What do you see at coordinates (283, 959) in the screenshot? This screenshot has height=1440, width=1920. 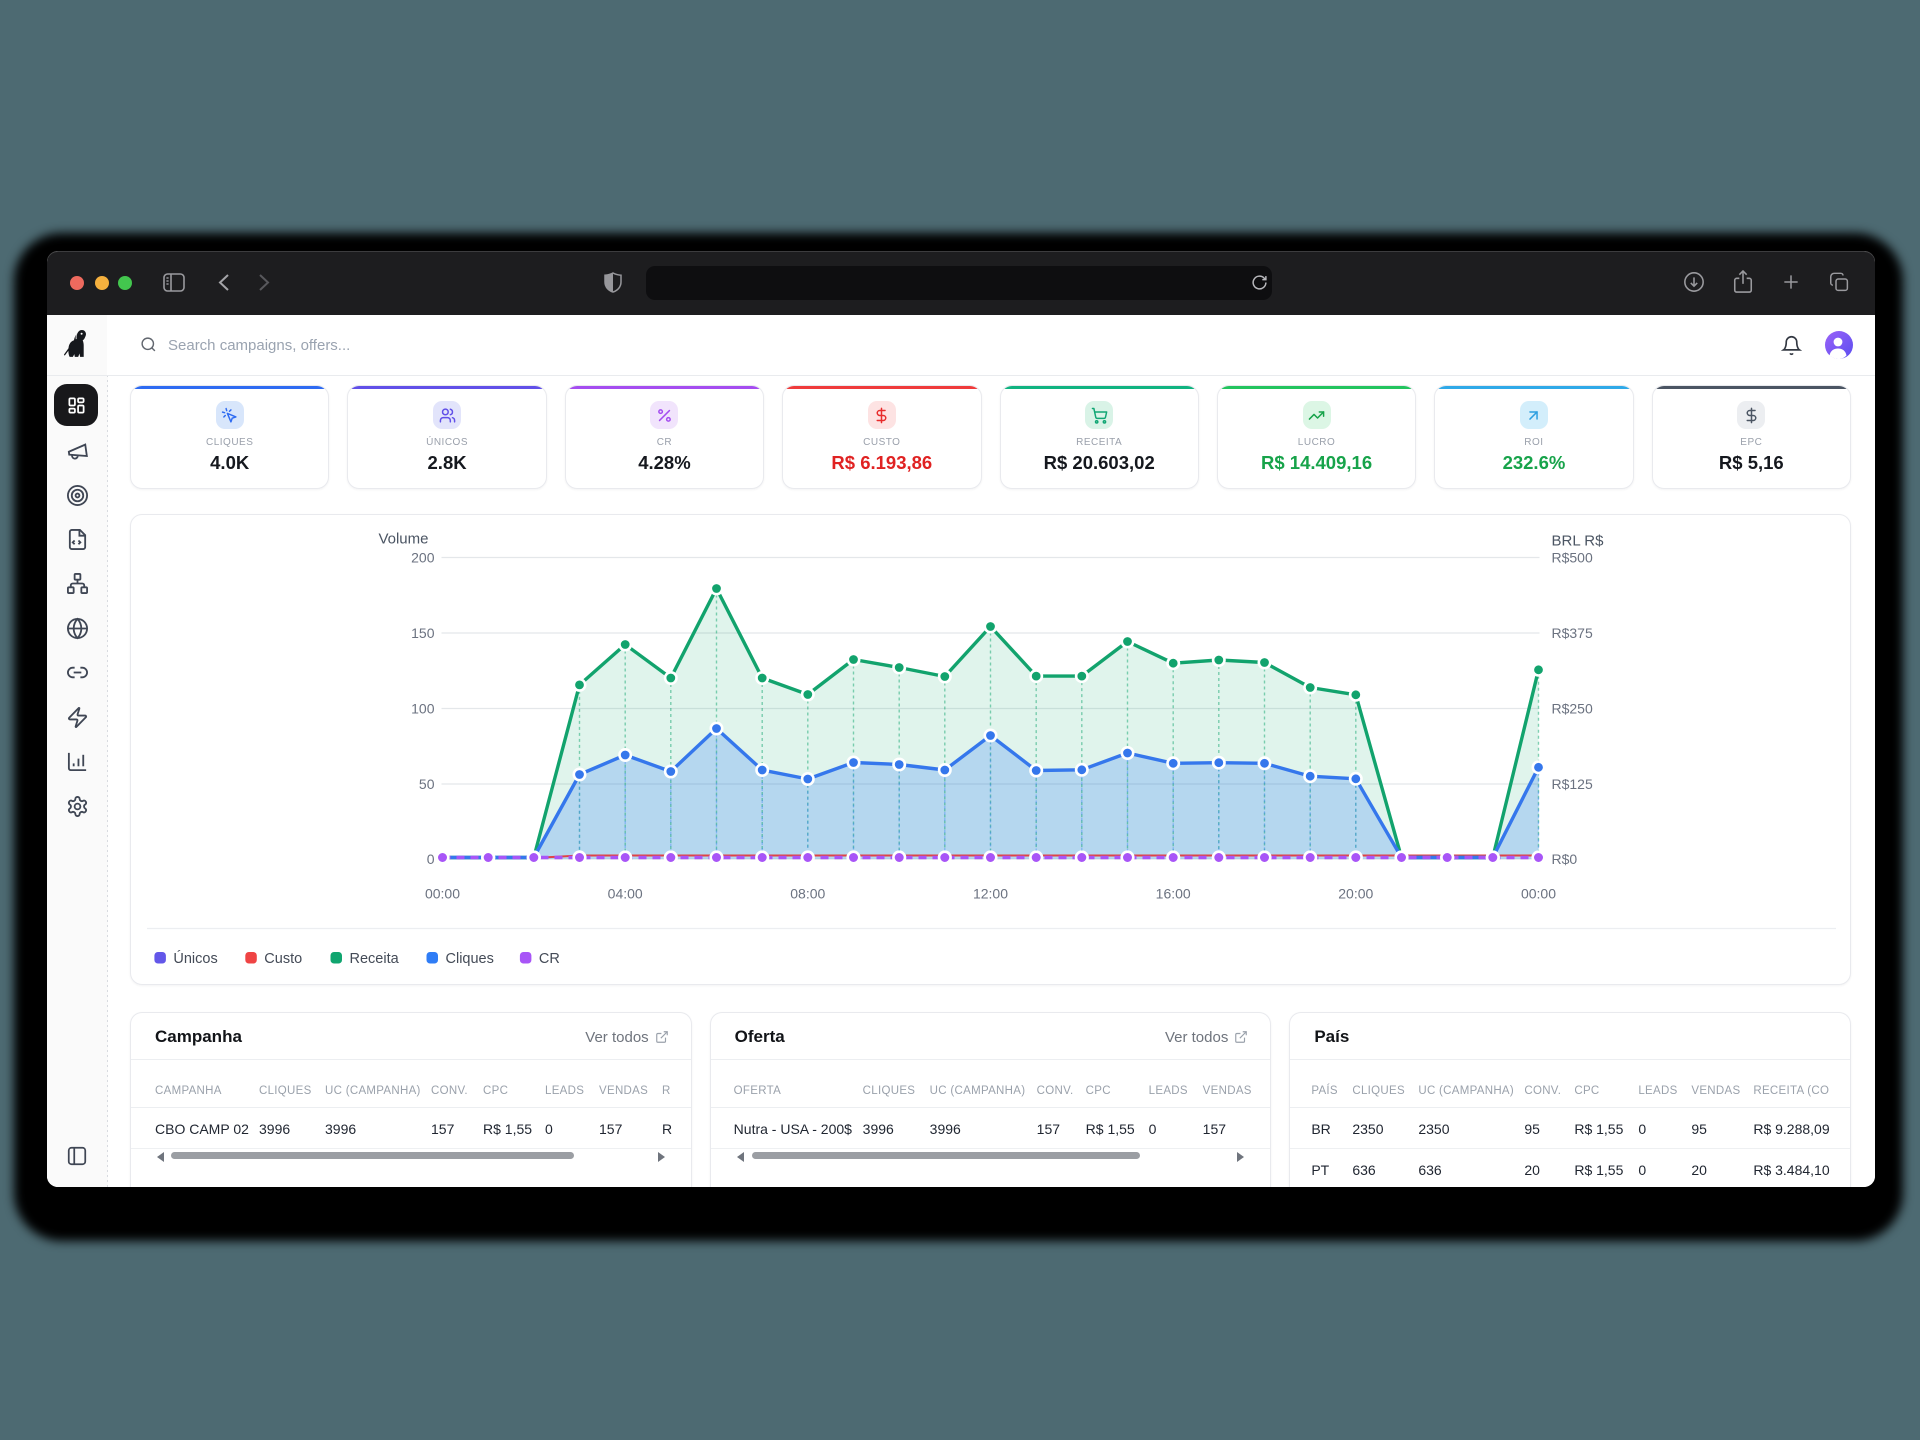 I see `svg-text: Custo` at bounding box center [283, 959].